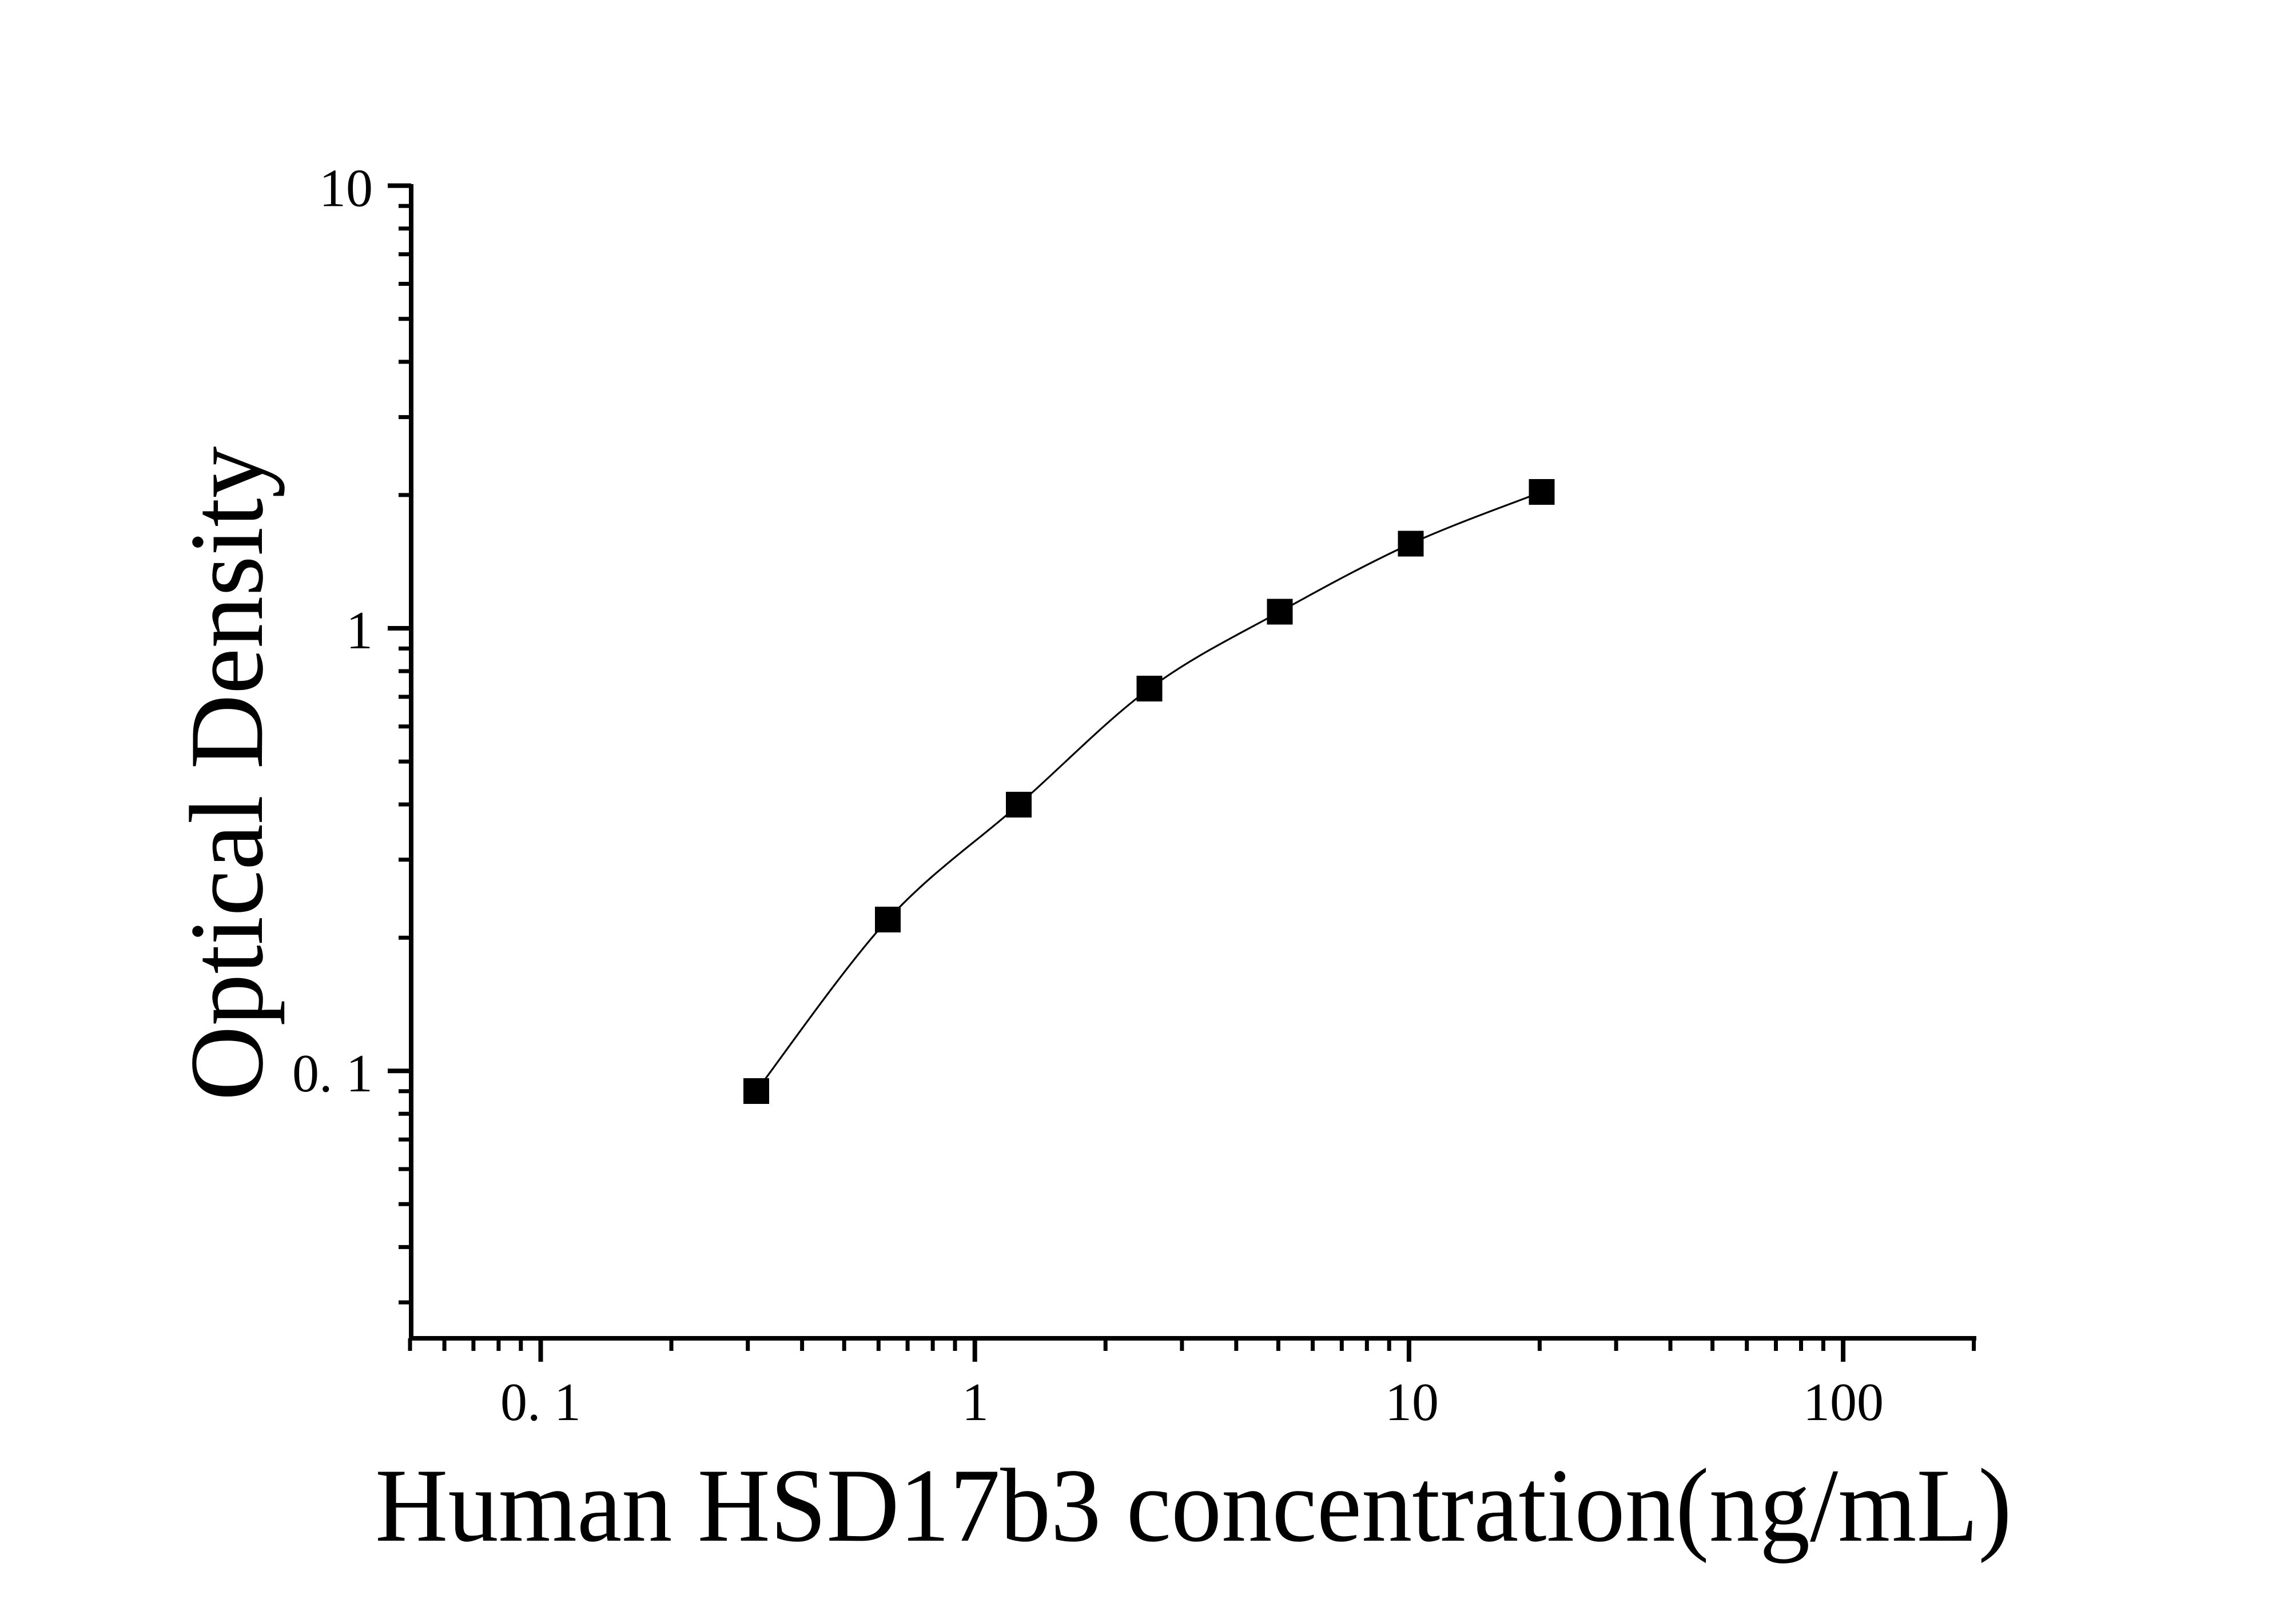 This screenshot has height=1607, width=2296. I want to click on svg-text: 100, so click(1844, 1402).